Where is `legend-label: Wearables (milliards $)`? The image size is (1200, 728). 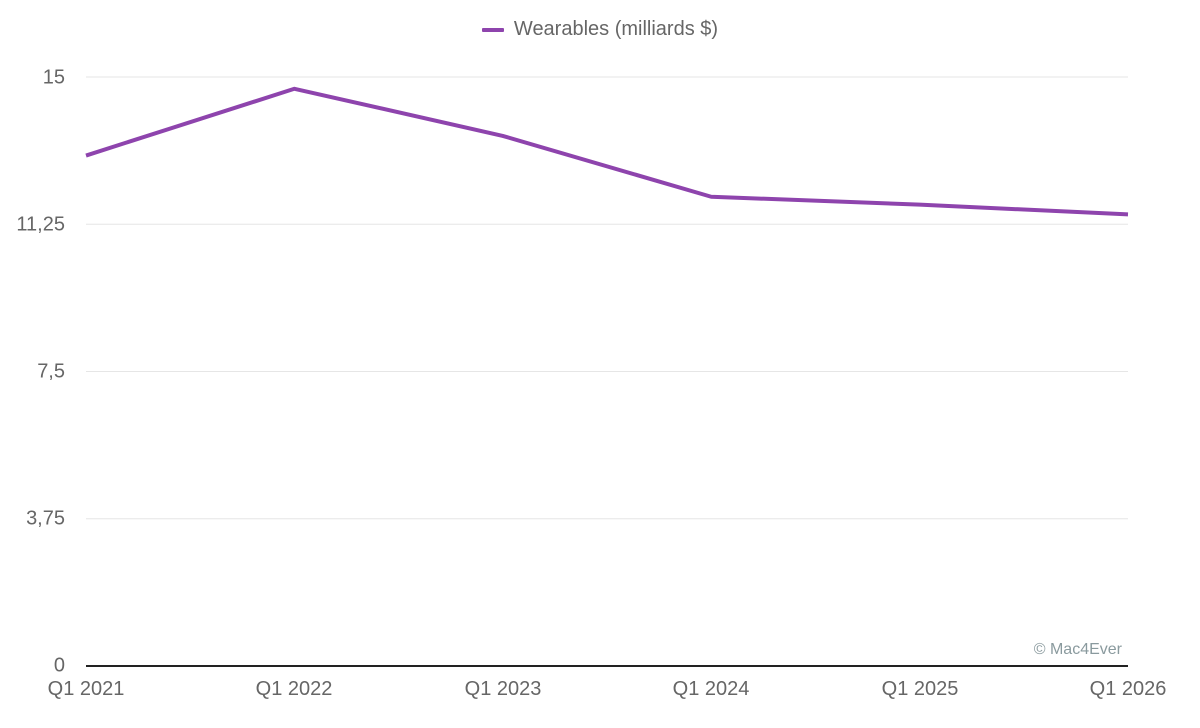
legend-label: Wearables (milliards $) is located at coordinates (616, 29).